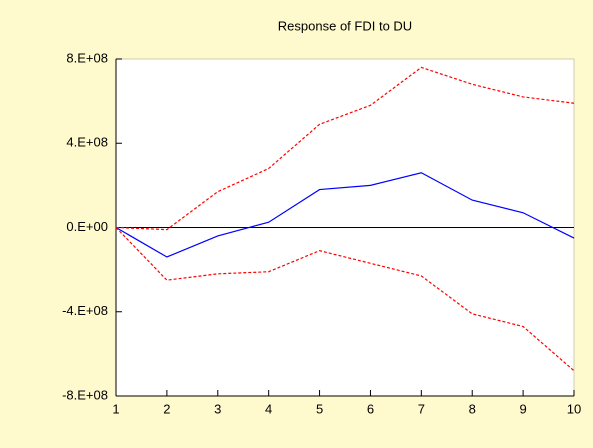 Image resolution: width=593 pixels, height=448 pixels. What do you see at coordinates (319, 408) in the screenshot?
I see `x-tick-label: 5` at bounding box center [319, 408].